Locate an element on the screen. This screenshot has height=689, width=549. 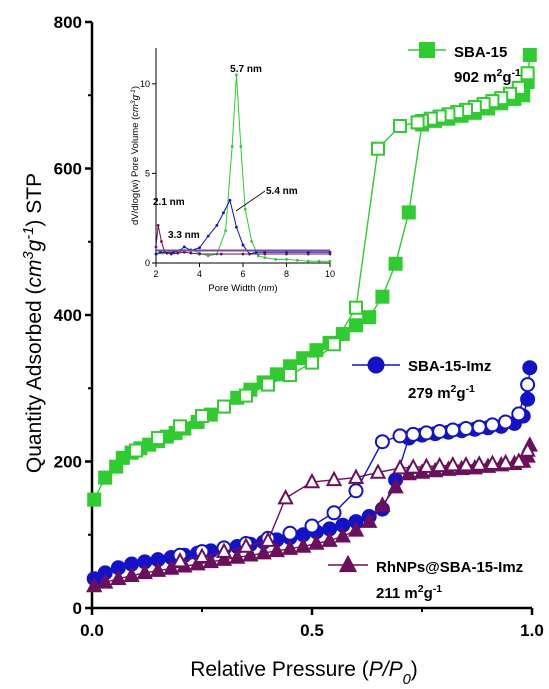
inset-annotation: 3.3 nm is located at coordinates (184, 235).